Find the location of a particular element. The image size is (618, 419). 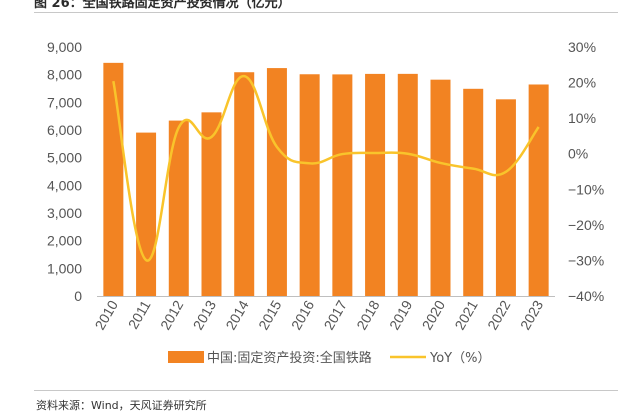

y-right-tick-label: −30% is located at coordinates (586, 260).